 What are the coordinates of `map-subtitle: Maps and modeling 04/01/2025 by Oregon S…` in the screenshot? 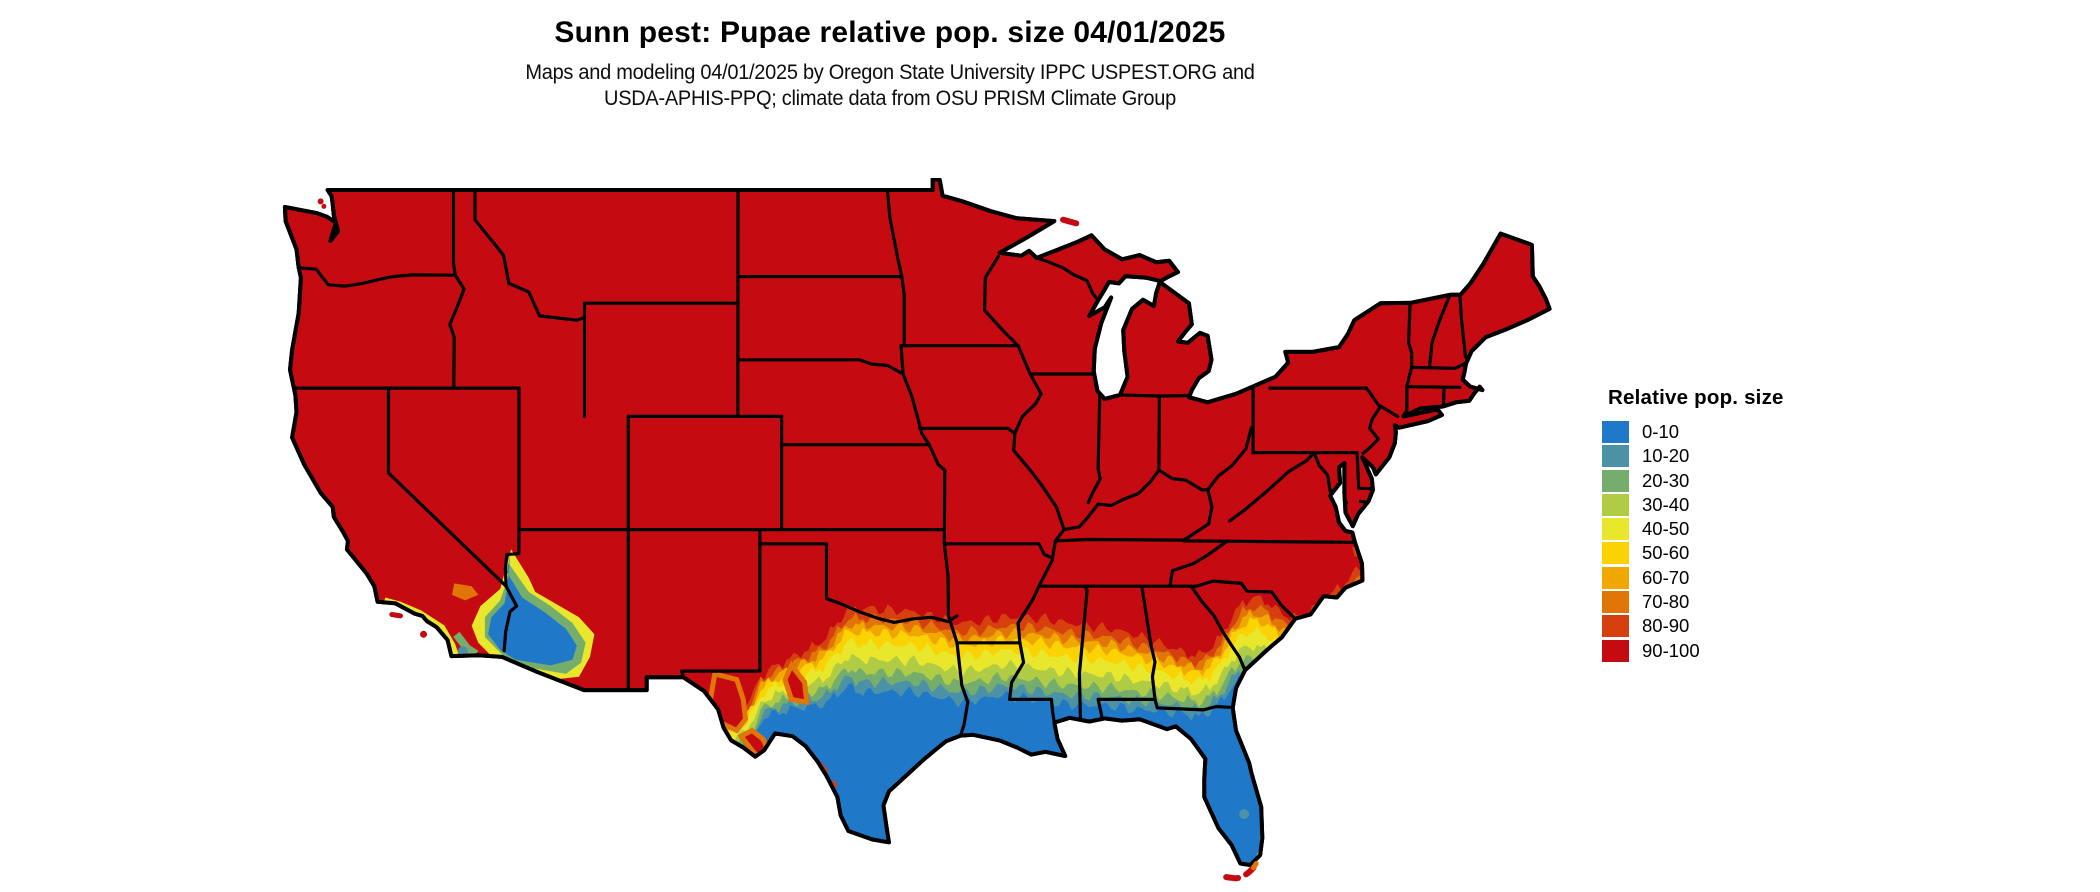 It's located at (889, 85).